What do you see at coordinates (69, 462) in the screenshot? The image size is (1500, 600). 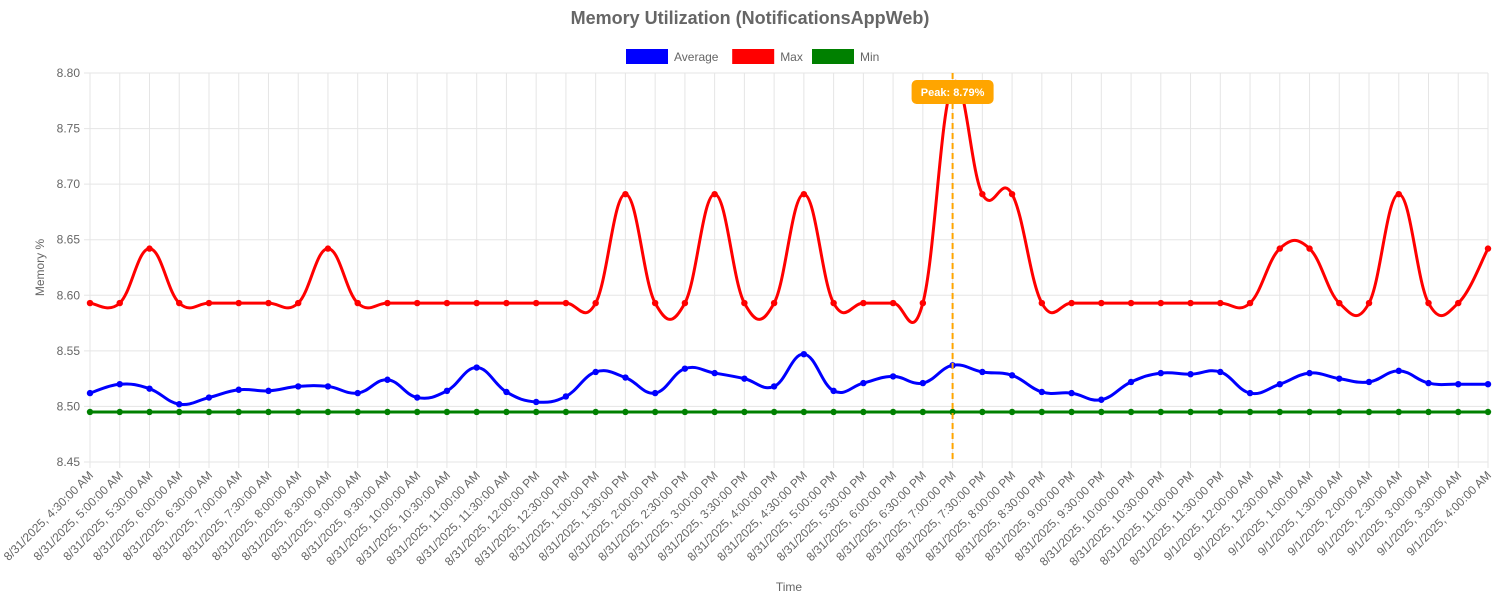 I see `y-tick-label: 8.45` at bounding box center [69, 462].